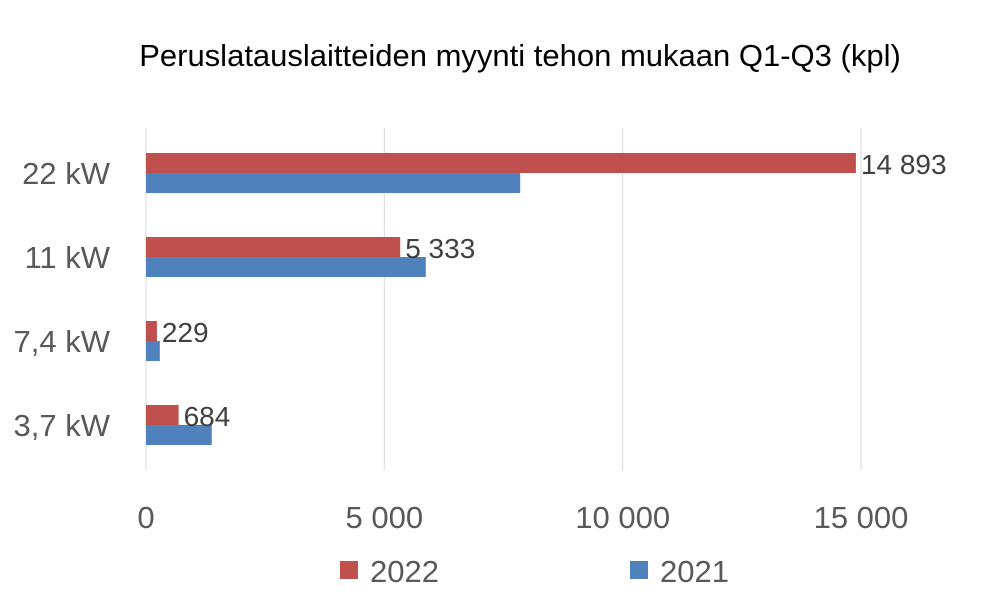 The width and height of the screenshot is (1000, 597). Describe the element at coordinates (273, 247) in the screenshot. I see `bar-2022-11-kW` at that location.